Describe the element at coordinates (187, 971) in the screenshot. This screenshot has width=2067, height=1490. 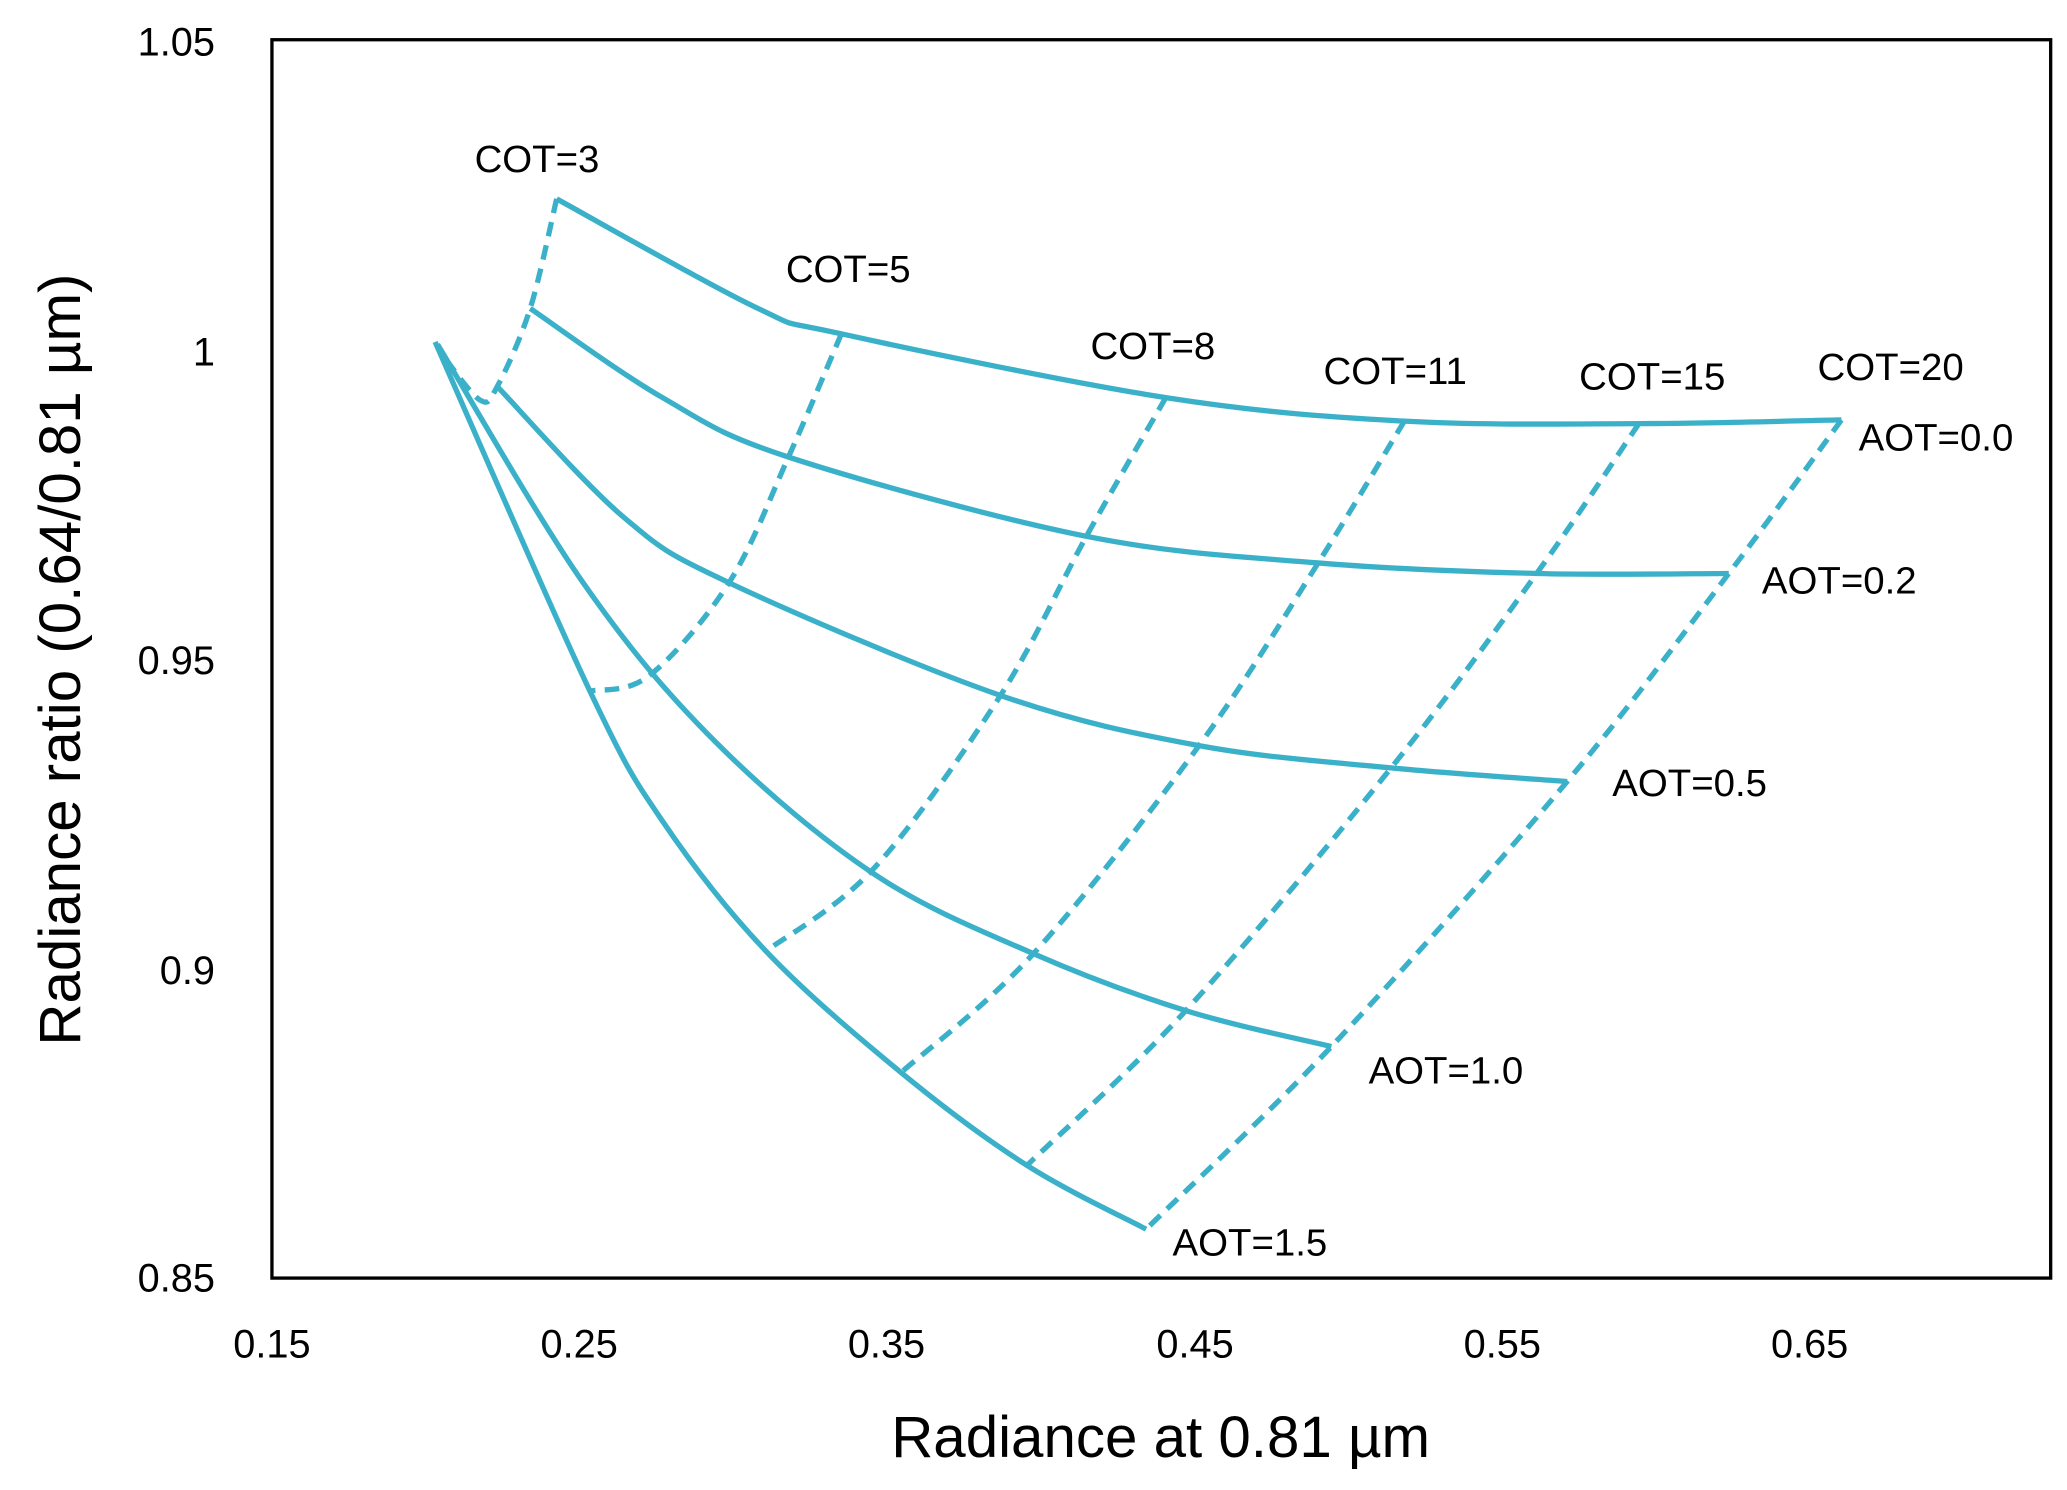
I see `y-tick-label: 0.9` at that location.